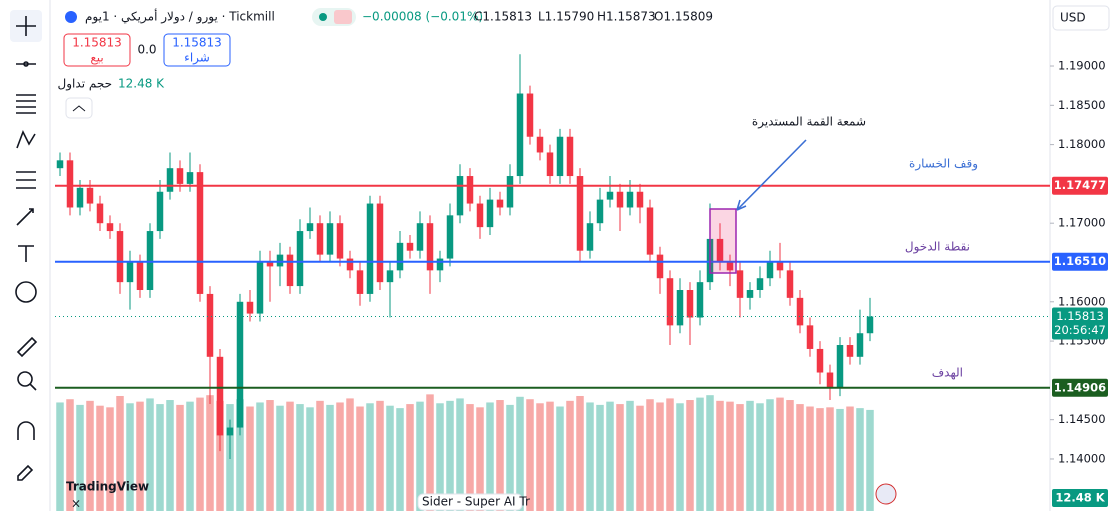  What do you see at coordinates (180, 17) in the screenshot?
I see `symbol-title: يورو / دولار أمريكي · 1يوم · Tickmill` at bounding box center [180, 17].